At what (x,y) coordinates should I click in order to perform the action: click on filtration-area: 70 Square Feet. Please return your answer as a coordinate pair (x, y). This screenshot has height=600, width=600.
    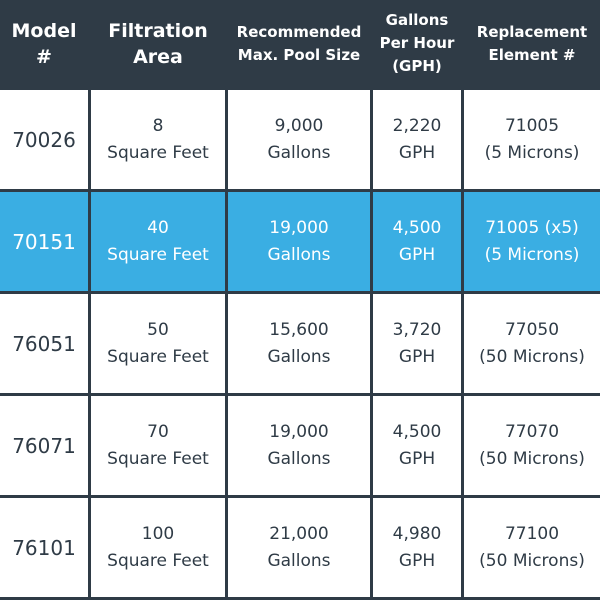
    Looking at the image, I should click on (156, 444).